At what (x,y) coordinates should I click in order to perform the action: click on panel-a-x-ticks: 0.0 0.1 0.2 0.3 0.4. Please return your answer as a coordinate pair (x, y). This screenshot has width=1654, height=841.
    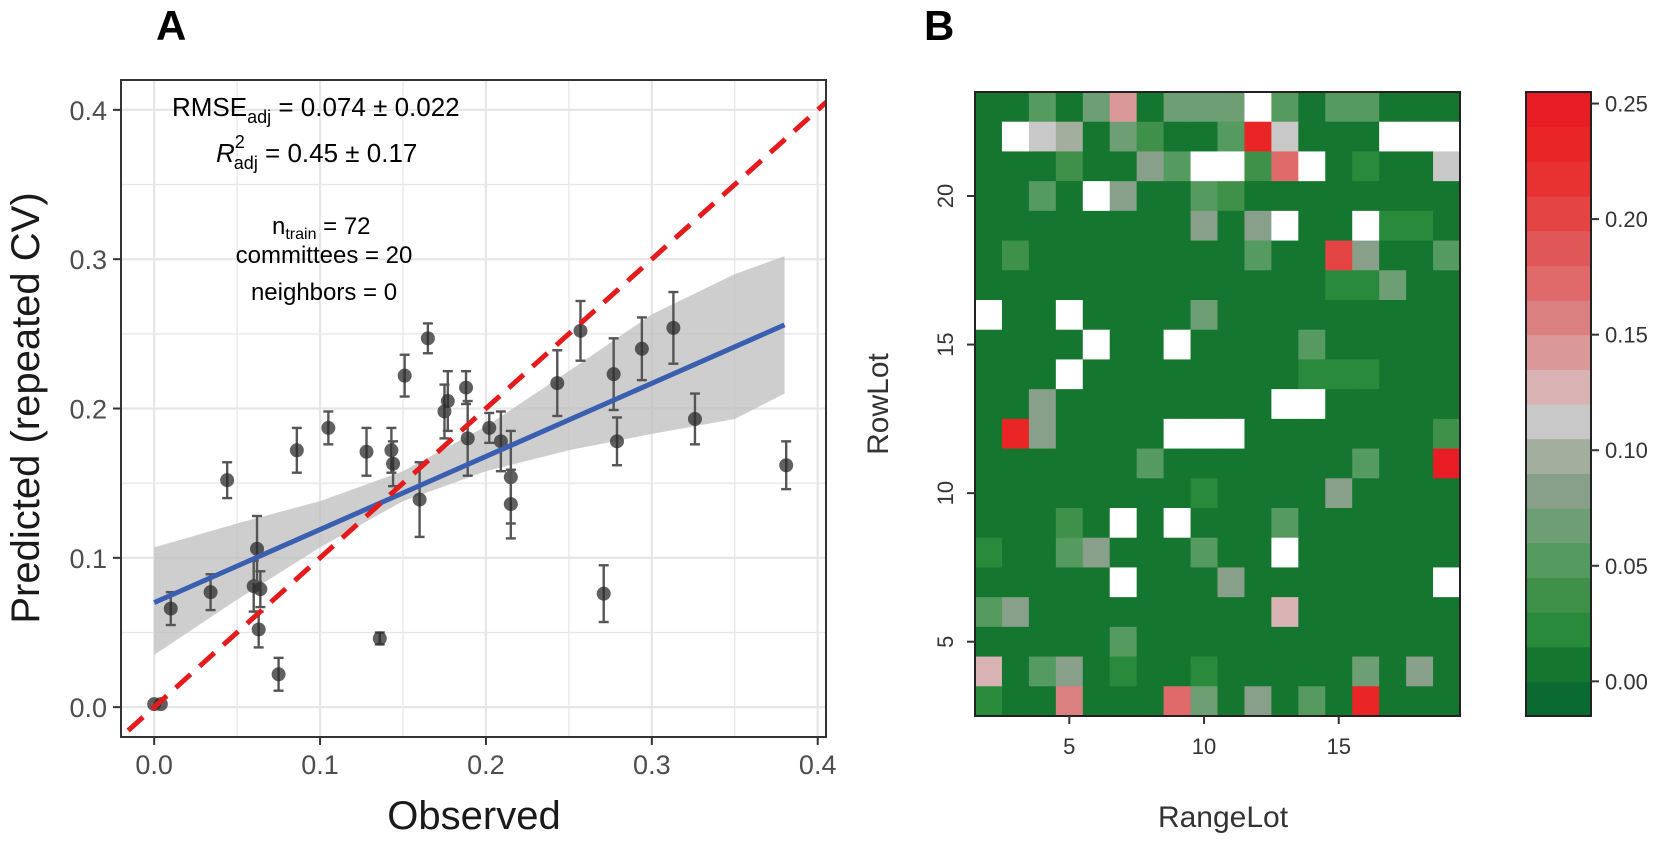
    Looking at the image, I should click on (485, 758).